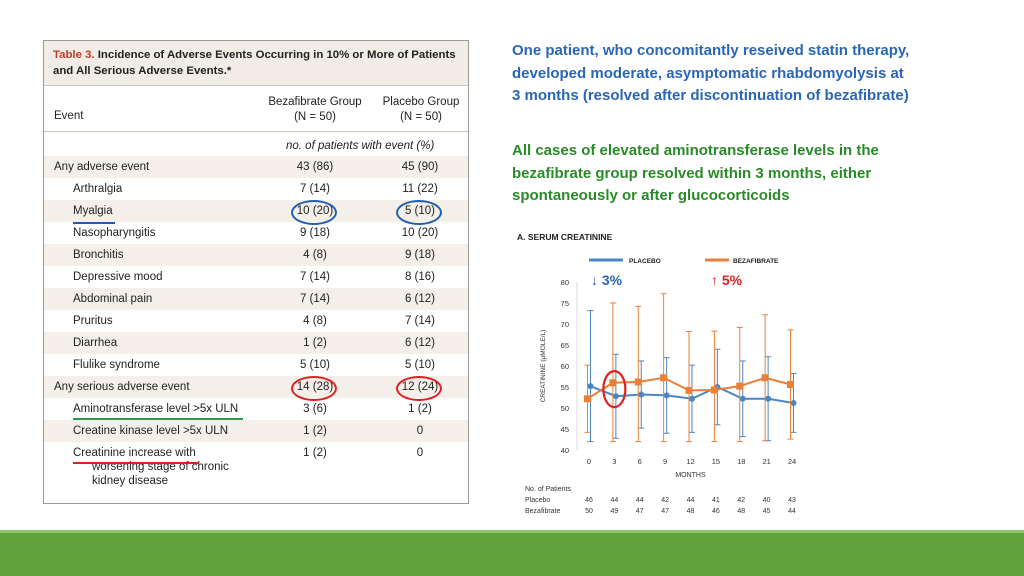  What do you see at coordinates (741, 511) in the screenshot?
I see `patients-count: 48` at bounding box center [741, 511].